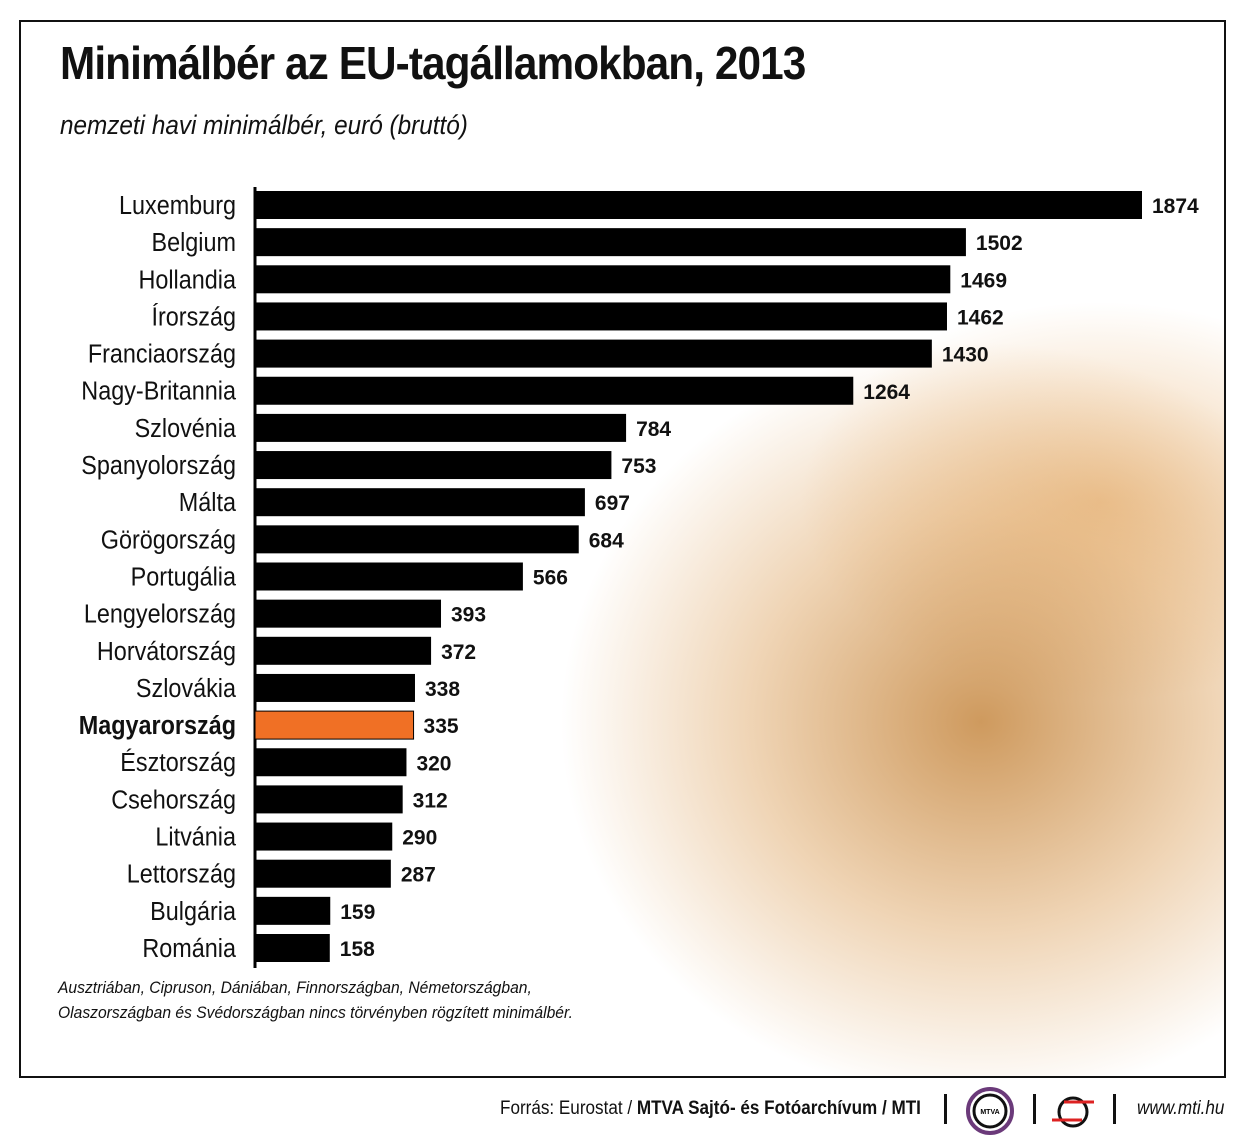 This screenshot has width=1244, height=1144. I want to click on value-label: 753, so click(638, 466).